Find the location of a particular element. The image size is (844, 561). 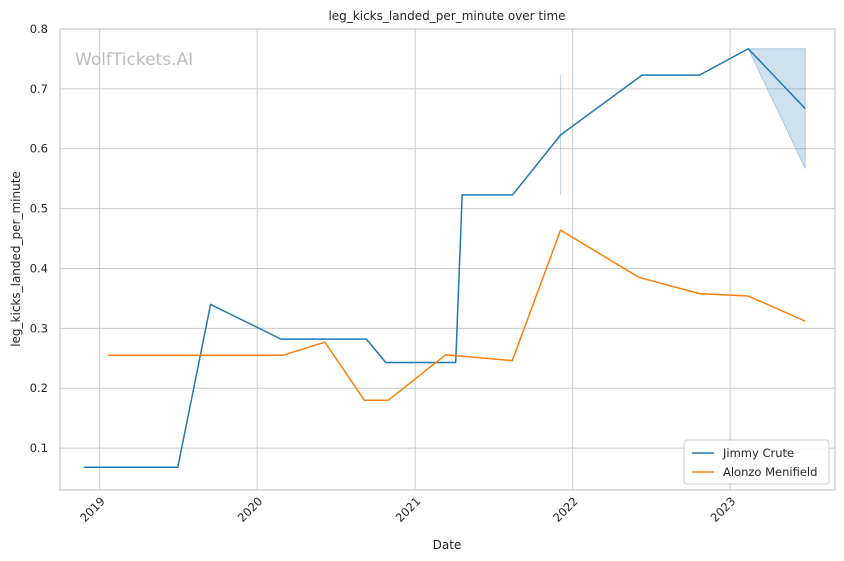

legend-box is located at coordinates (756, 462).